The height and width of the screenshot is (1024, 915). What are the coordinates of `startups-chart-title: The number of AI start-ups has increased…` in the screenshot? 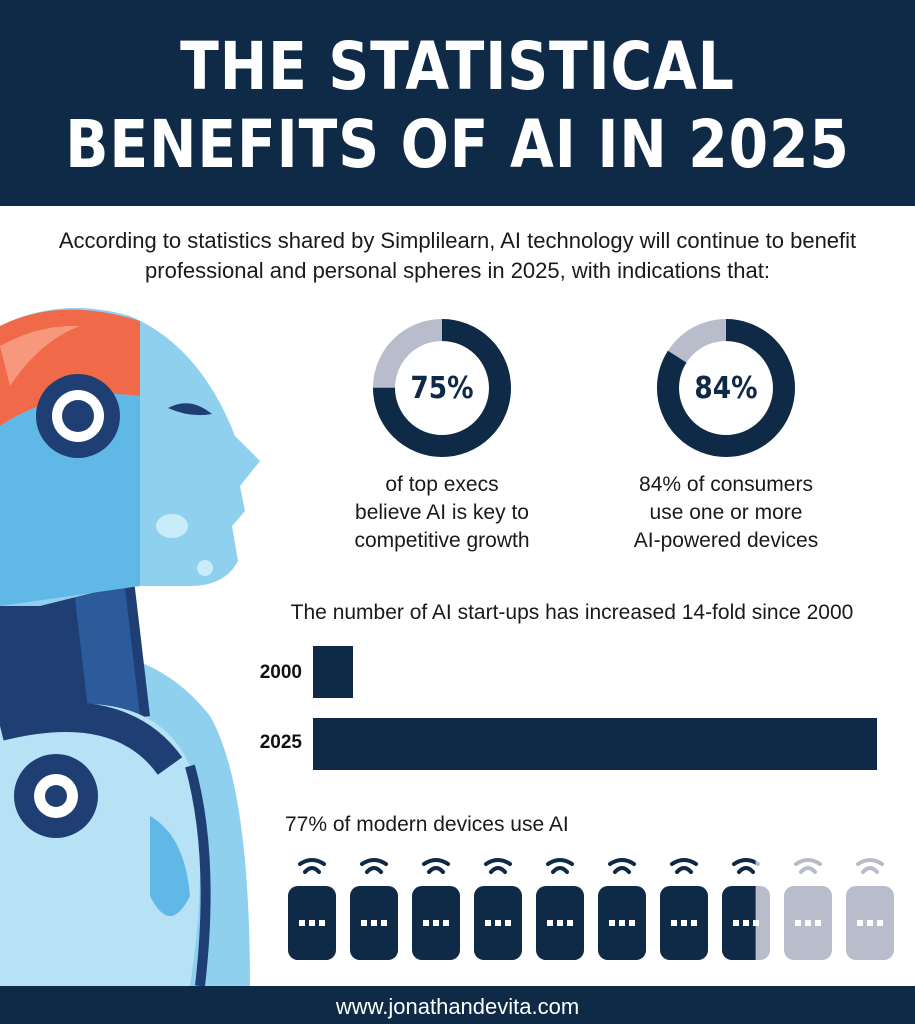 It's located at (572, 612).